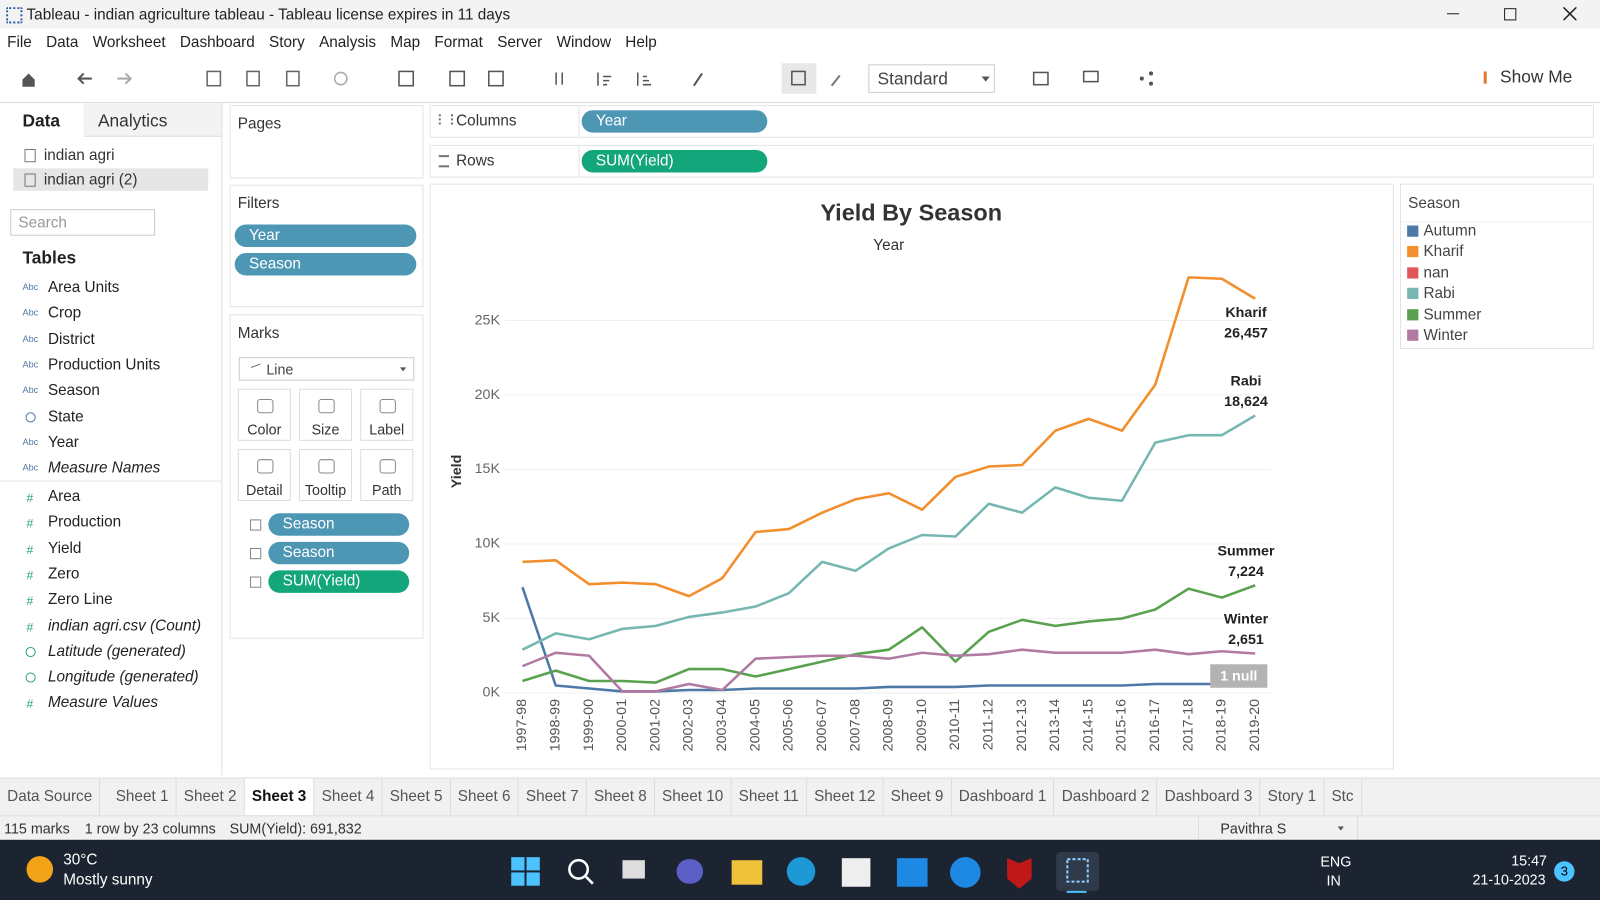 Image resolution: width=1600 pixels, height=900 pixels. I want to click on sheet-tab: Sheet 4, so click(348, 797).